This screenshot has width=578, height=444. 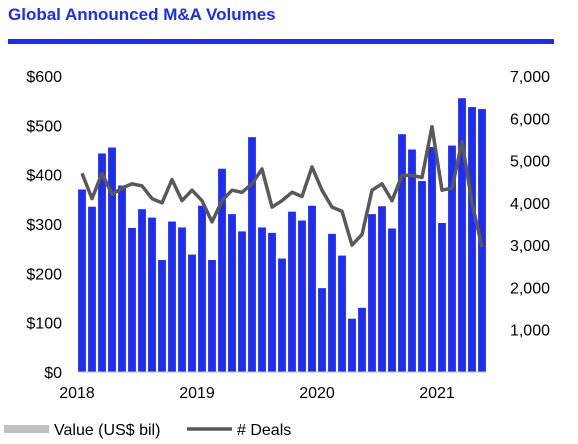 What do you see at coordinates (530, 288) in the screenshot?
I see `right-tick-label: 2,000` at bounding box center [530, 288].